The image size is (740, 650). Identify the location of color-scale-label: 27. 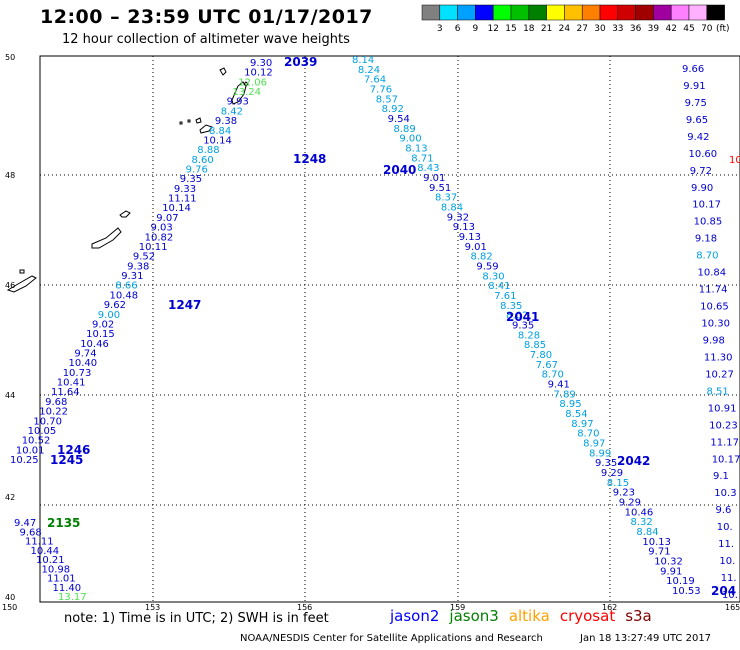
(581, 29).